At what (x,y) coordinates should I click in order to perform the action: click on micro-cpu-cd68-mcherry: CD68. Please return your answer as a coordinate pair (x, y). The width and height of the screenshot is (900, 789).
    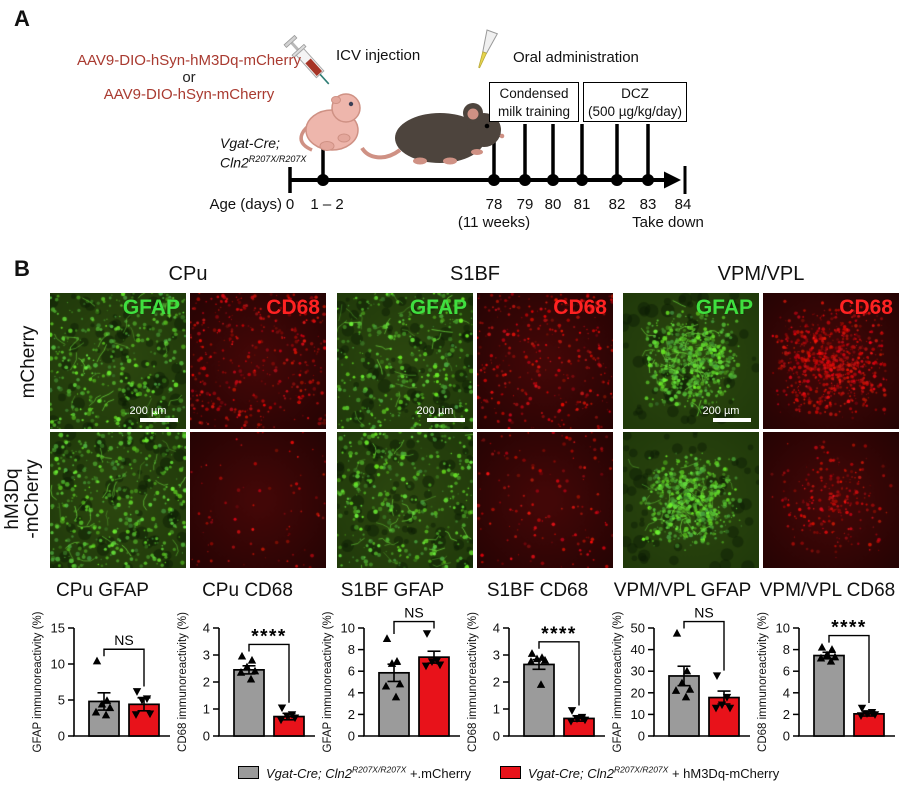
    Looking at the image, I should click on (258, 361).